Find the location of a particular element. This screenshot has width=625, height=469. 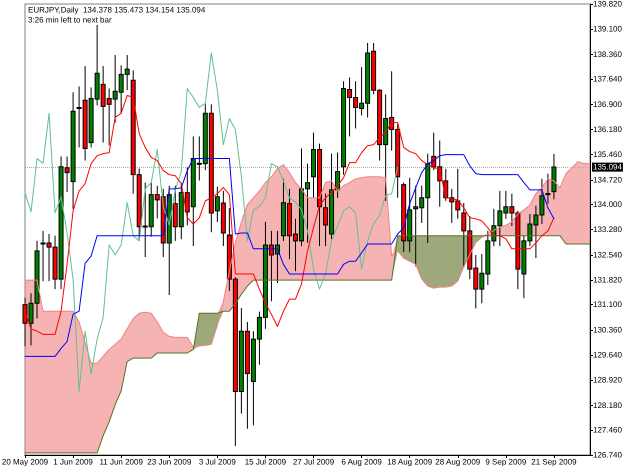

y-tick-label: 134.720 is located at coordinates (607, 179).